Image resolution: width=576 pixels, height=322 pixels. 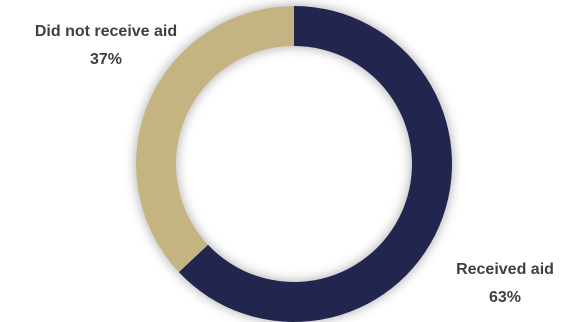 What do you see at coordinates (106, 31) in the screenshot?
I see `slice-name-did-not-receive-aid: Did not receive aid` at bounding box center [106, 31].